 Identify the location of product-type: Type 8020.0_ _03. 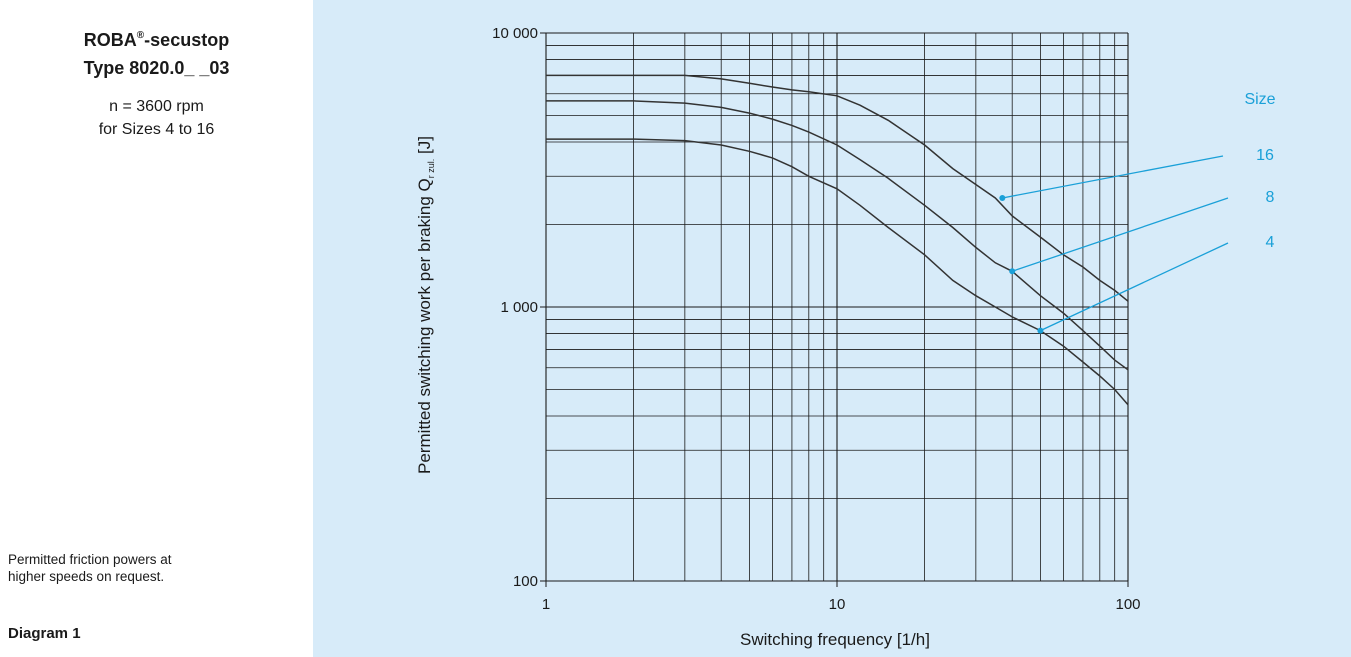
(156, 68).